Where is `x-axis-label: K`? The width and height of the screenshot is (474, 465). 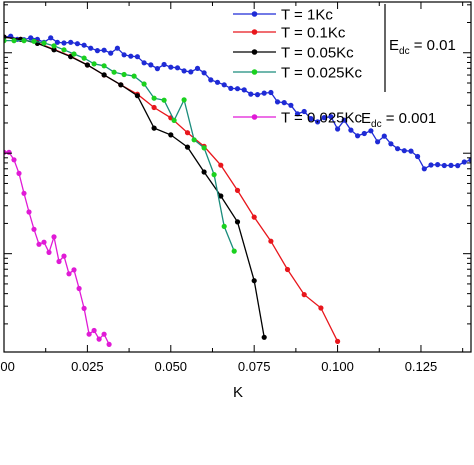 x-axis-label: K is located at coordinates (238, 392).